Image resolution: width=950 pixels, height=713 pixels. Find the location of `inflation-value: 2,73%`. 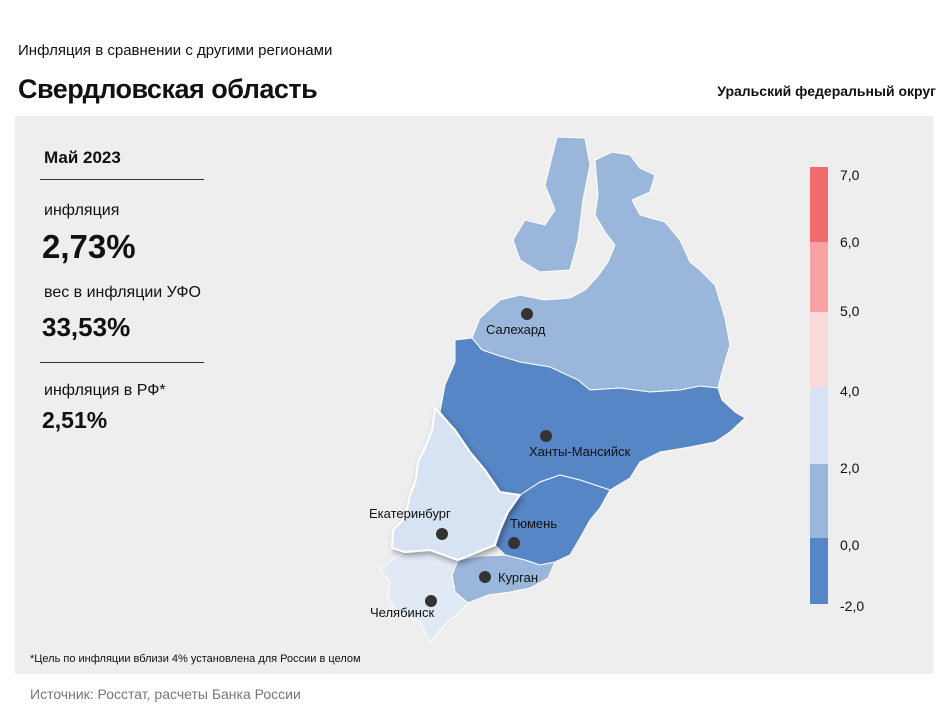

inflation-value: 2,73% is located at coordinates (89, 246).